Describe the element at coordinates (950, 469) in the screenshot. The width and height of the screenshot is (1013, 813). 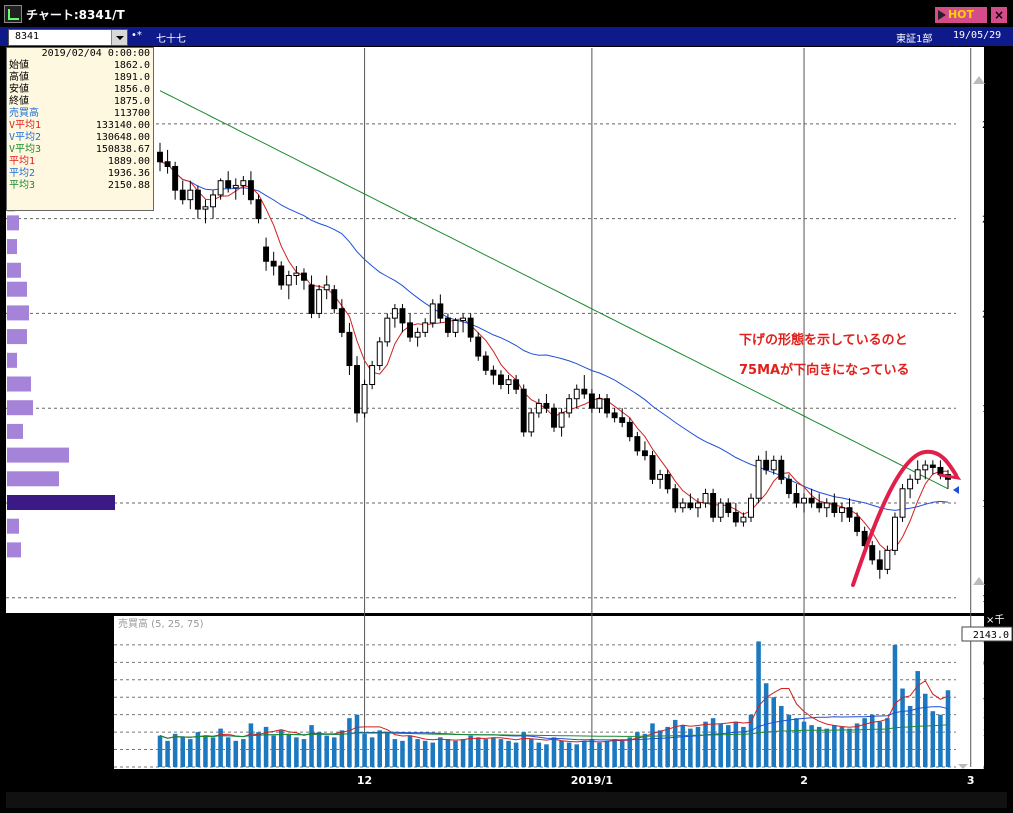
I see `arrowhead-icon` at that location.